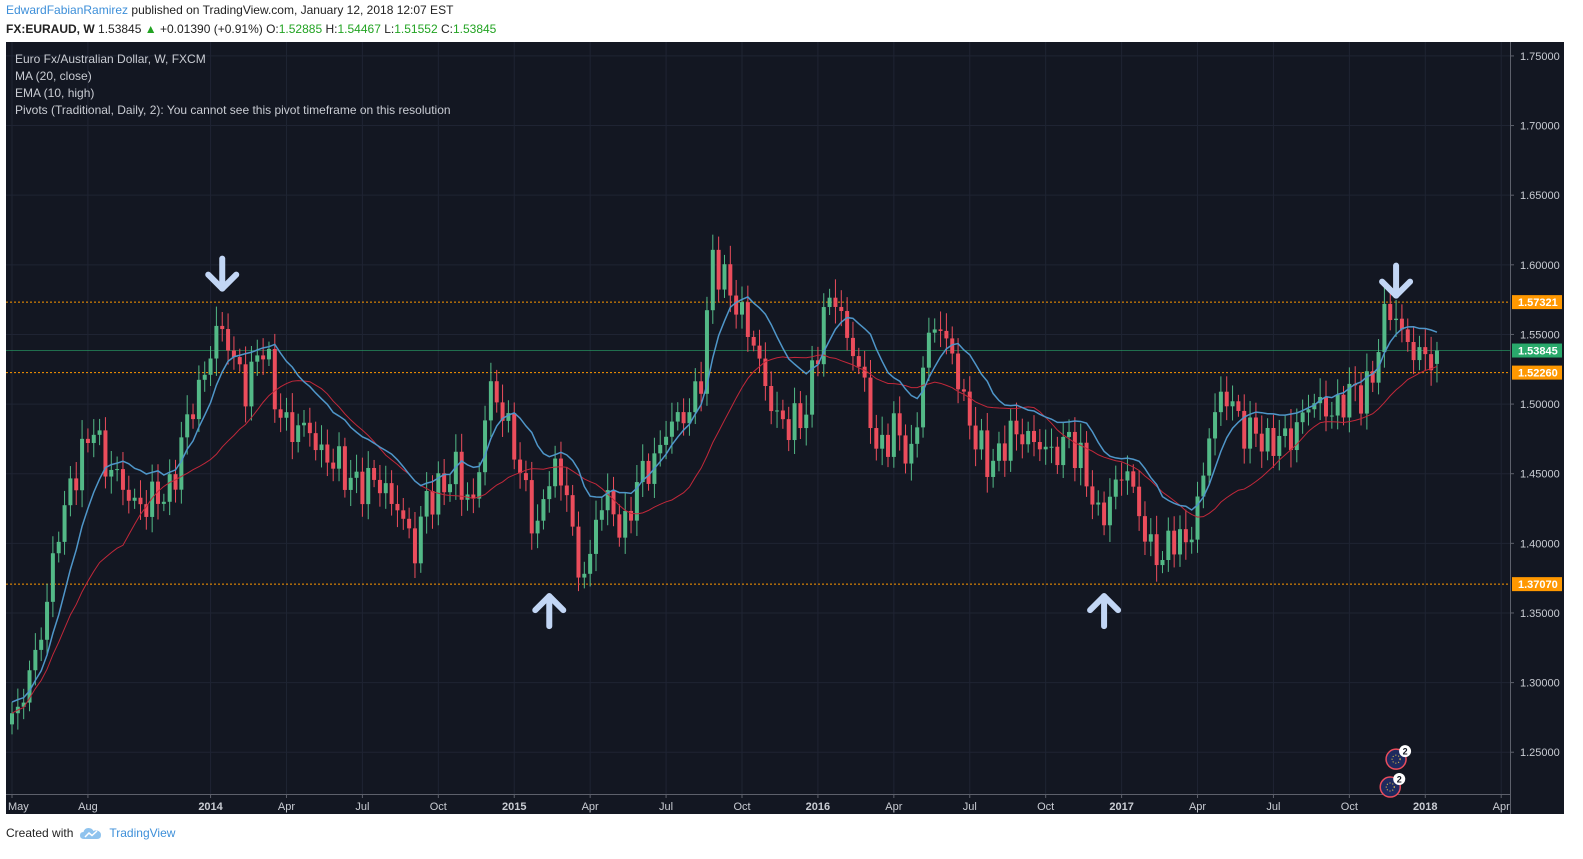  Describe the element at coordinates (53, 76) in the screenshot. I see `legend-ma: MA (20, close)` at that location.